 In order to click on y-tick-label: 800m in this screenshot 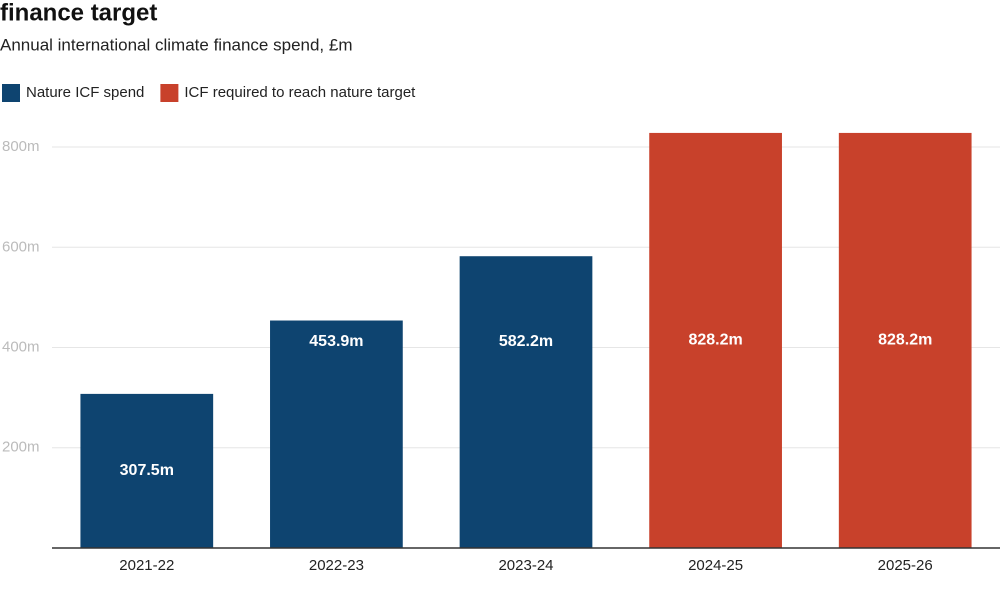, I will do `click(21, 146)`.